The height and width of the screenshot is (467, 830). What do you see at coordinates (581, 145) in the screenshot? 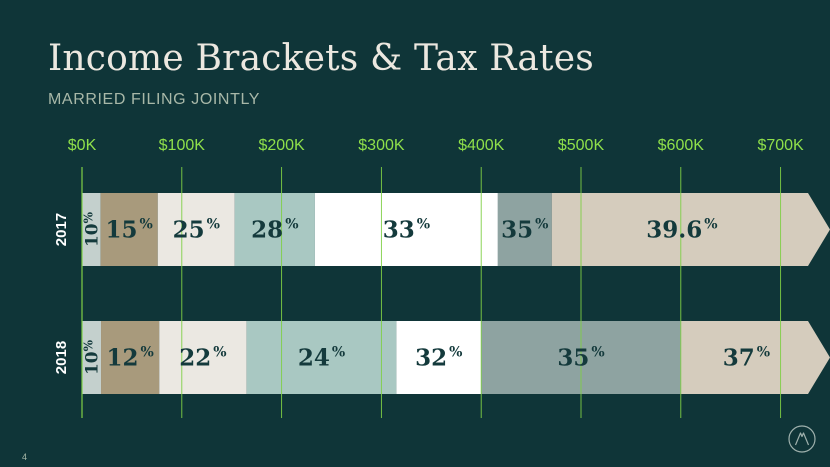
I see `x-tick-label: $500K` at bounding box center [581, 145].